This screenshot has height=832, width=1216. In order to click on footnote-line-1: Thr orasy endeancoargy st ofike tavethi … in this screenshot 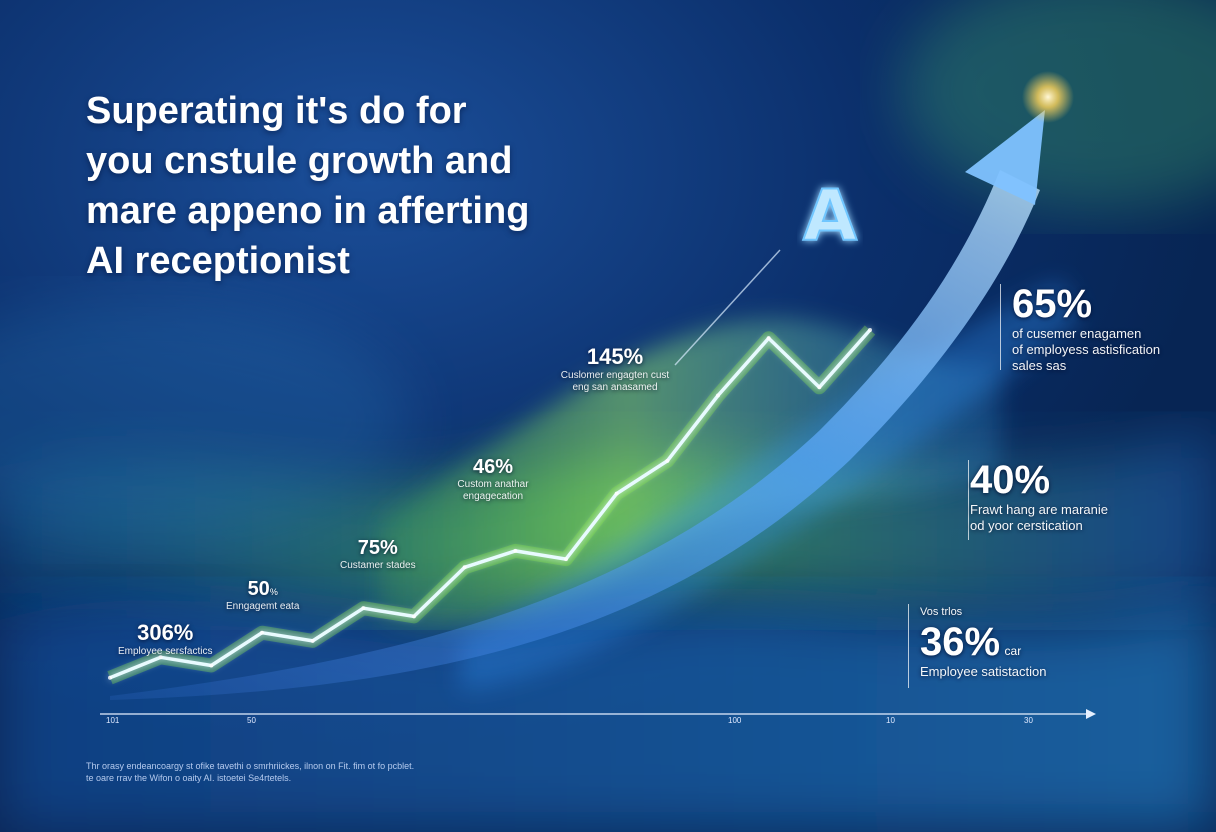, I will do `click(250, 766)`.